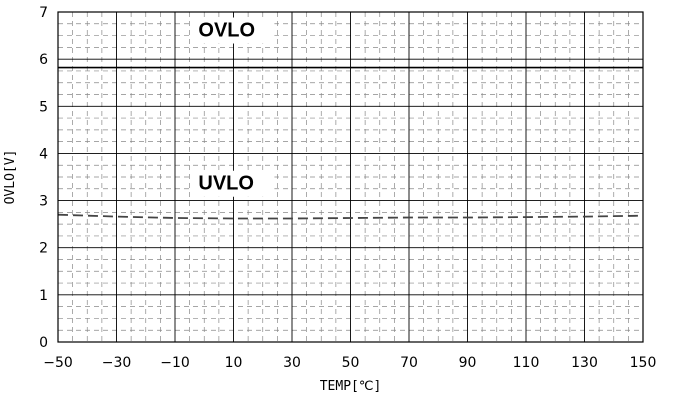 The width and height of the screenshot is (675, 401). Describe the element at coordinates (232, 107) in the screenshot. I see `annotation-layer: OVLO UVLO` at that location.